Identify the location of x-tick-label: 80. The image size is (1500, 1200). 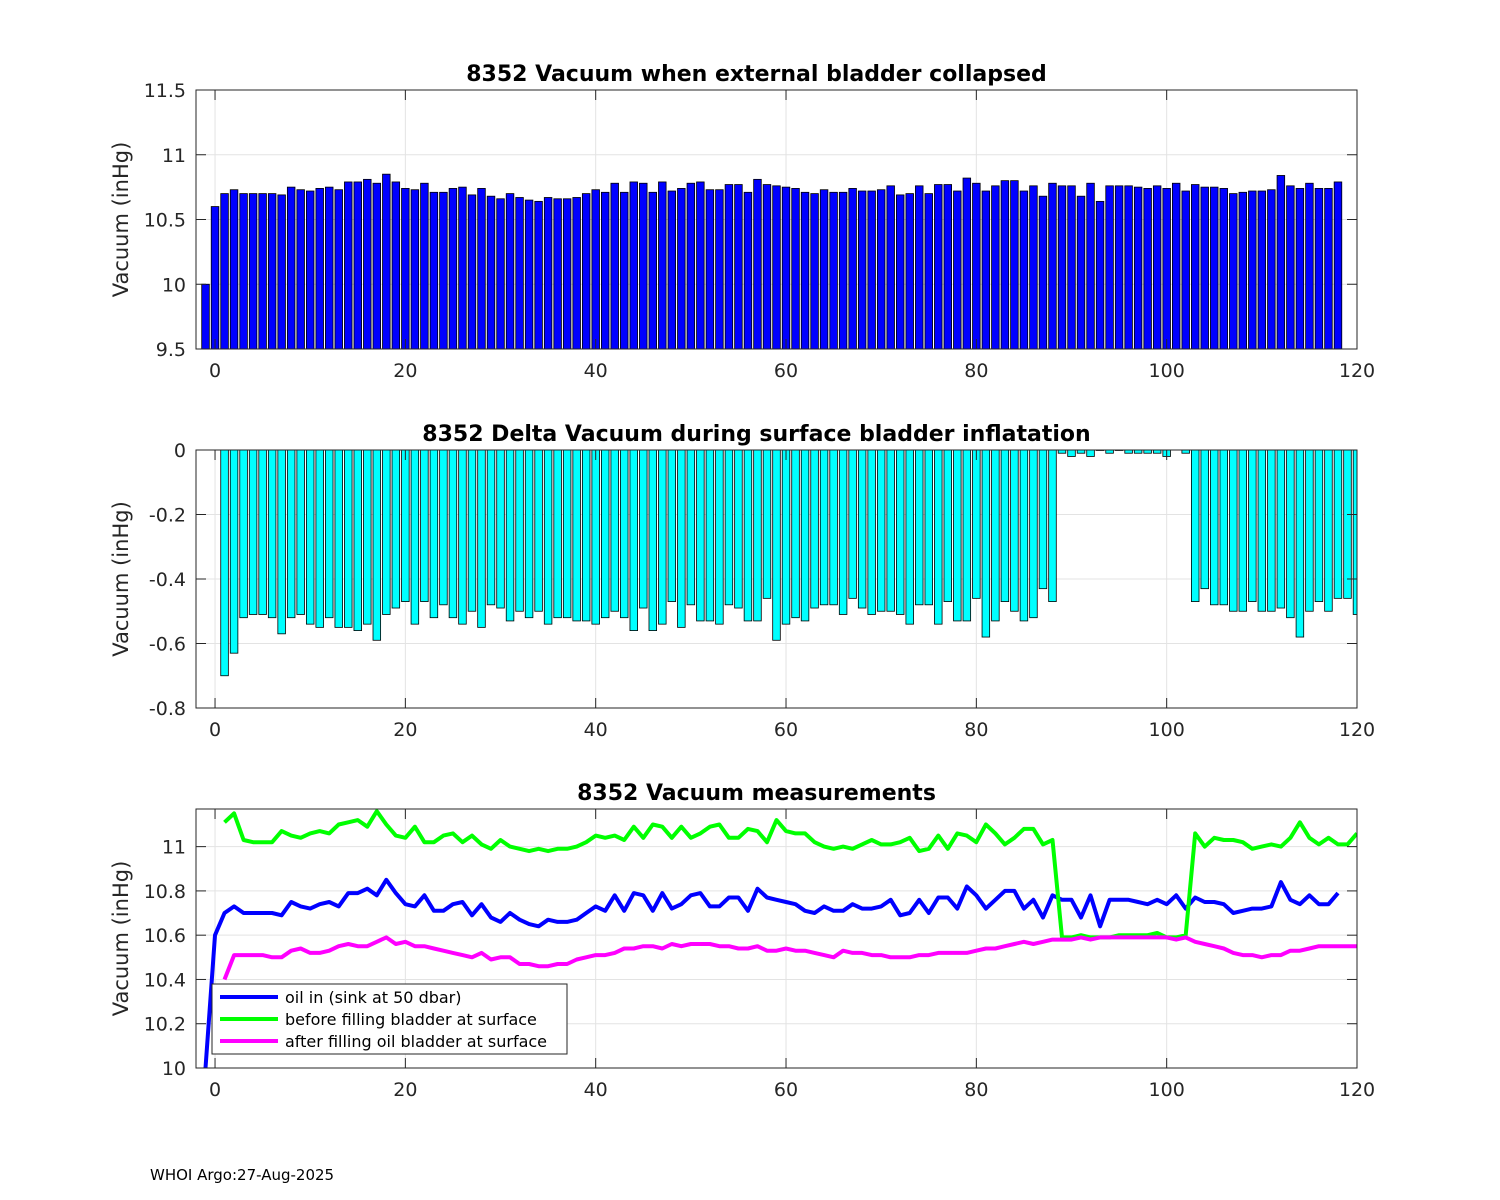
(976, 1090).